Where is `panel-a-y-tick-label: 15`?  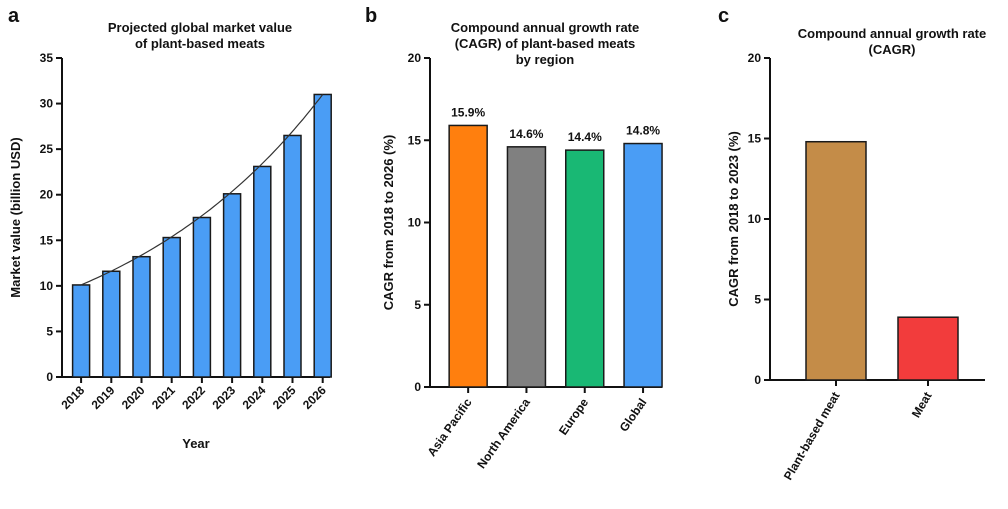
panel-a-y-tick-label: 15 is located at coordinates (47, 240).